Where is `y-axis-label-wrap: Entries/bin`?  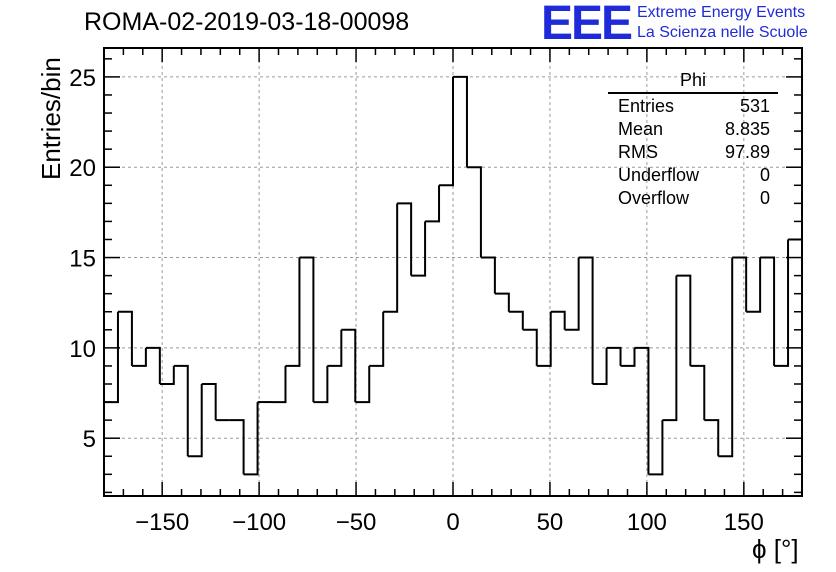 y-axis-label-wrap: Entries/bin is located at coordinates (35, 118).